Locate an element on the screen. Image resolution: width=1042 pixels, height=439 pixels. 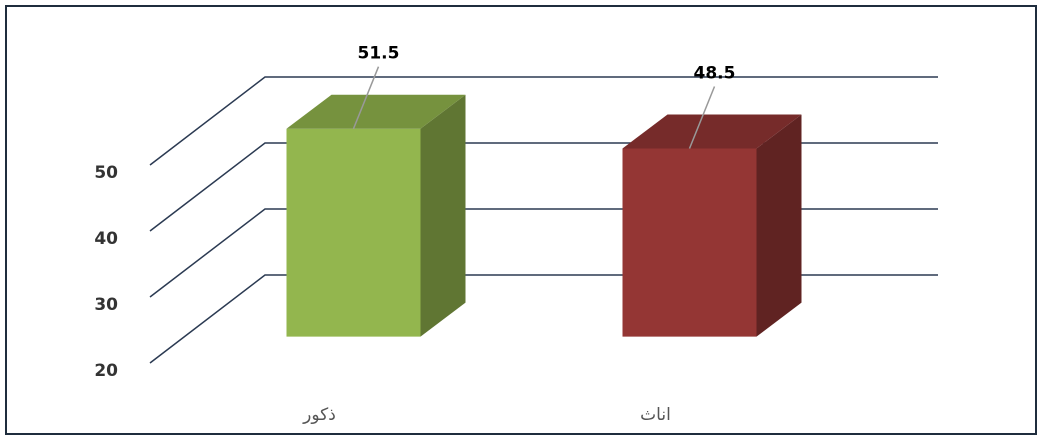
y-tick-label: 40 is located at coordinates (106, 239).